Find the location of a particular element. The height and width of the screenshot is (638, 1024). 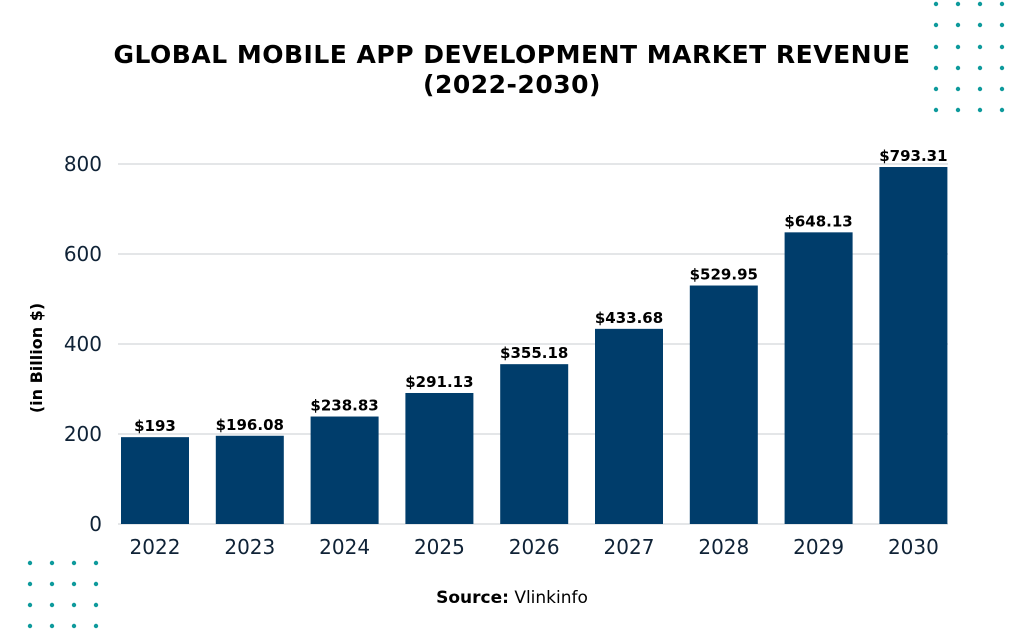

bar-2028 is located at coordinates (723, 404).